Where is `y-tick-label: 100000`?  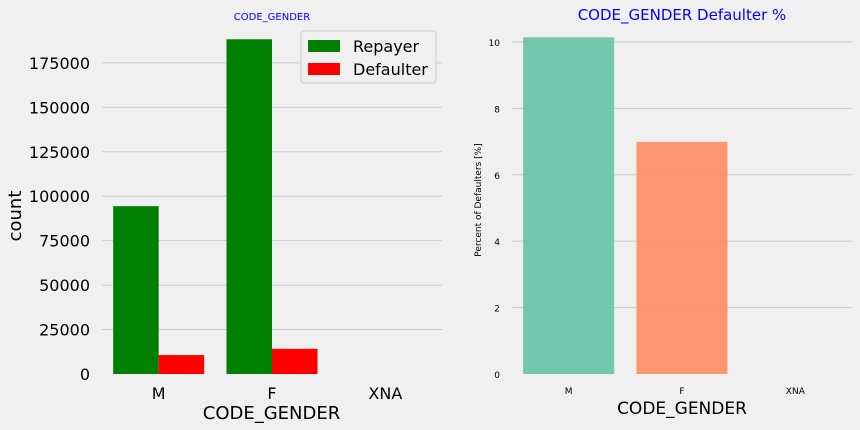 y-tick-label: 100000 is located at coordinates (59, 196).